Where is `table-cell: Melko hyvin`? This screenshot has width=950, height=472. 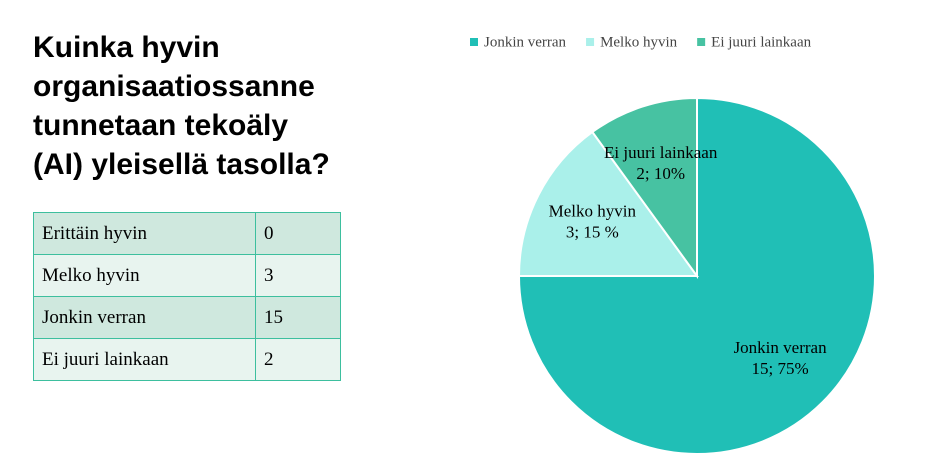 table-cell: Melko hyvin is located at coordinates (144, 275).